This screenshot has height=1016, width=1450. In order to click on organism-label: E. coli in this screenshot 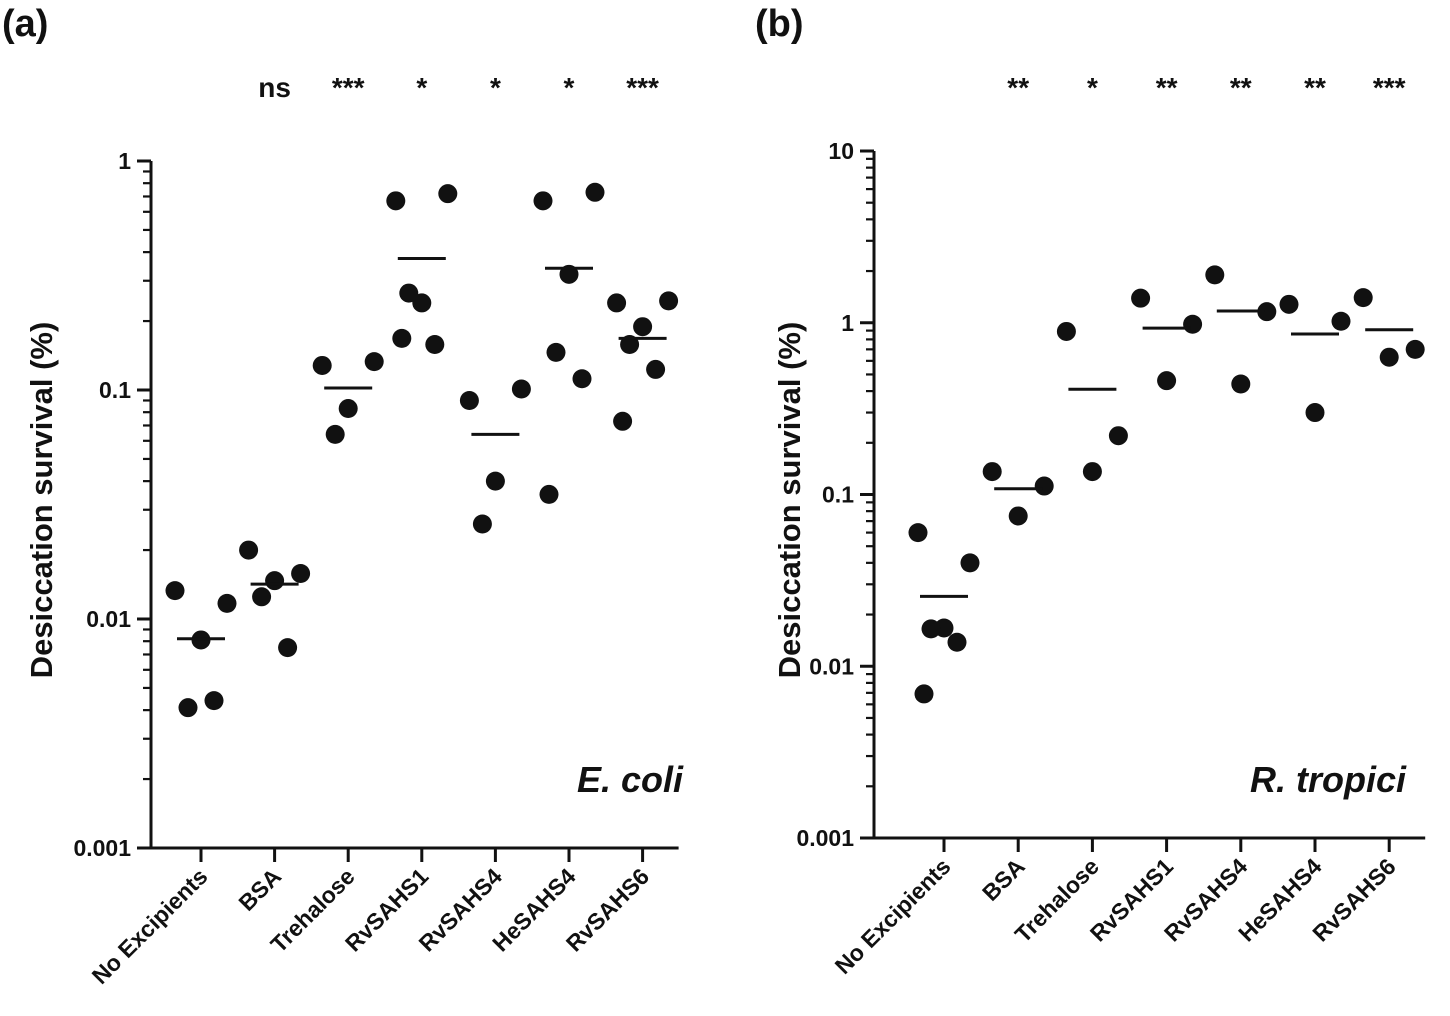, I will do `click(630, 779)`.